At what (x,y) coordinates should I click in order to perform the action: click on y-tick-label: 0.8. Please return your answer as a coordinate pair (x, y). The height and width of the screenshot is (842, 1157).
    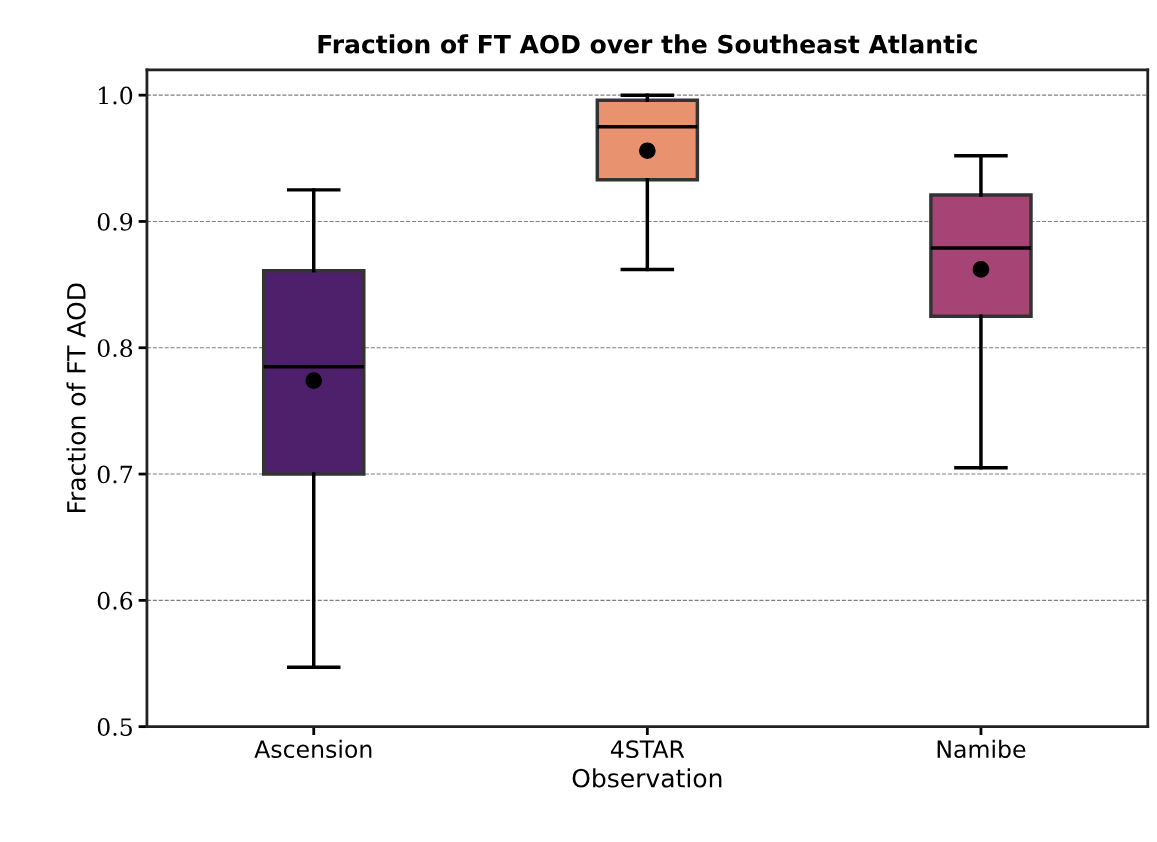
    Looking at the image, I should click on (115, 348).